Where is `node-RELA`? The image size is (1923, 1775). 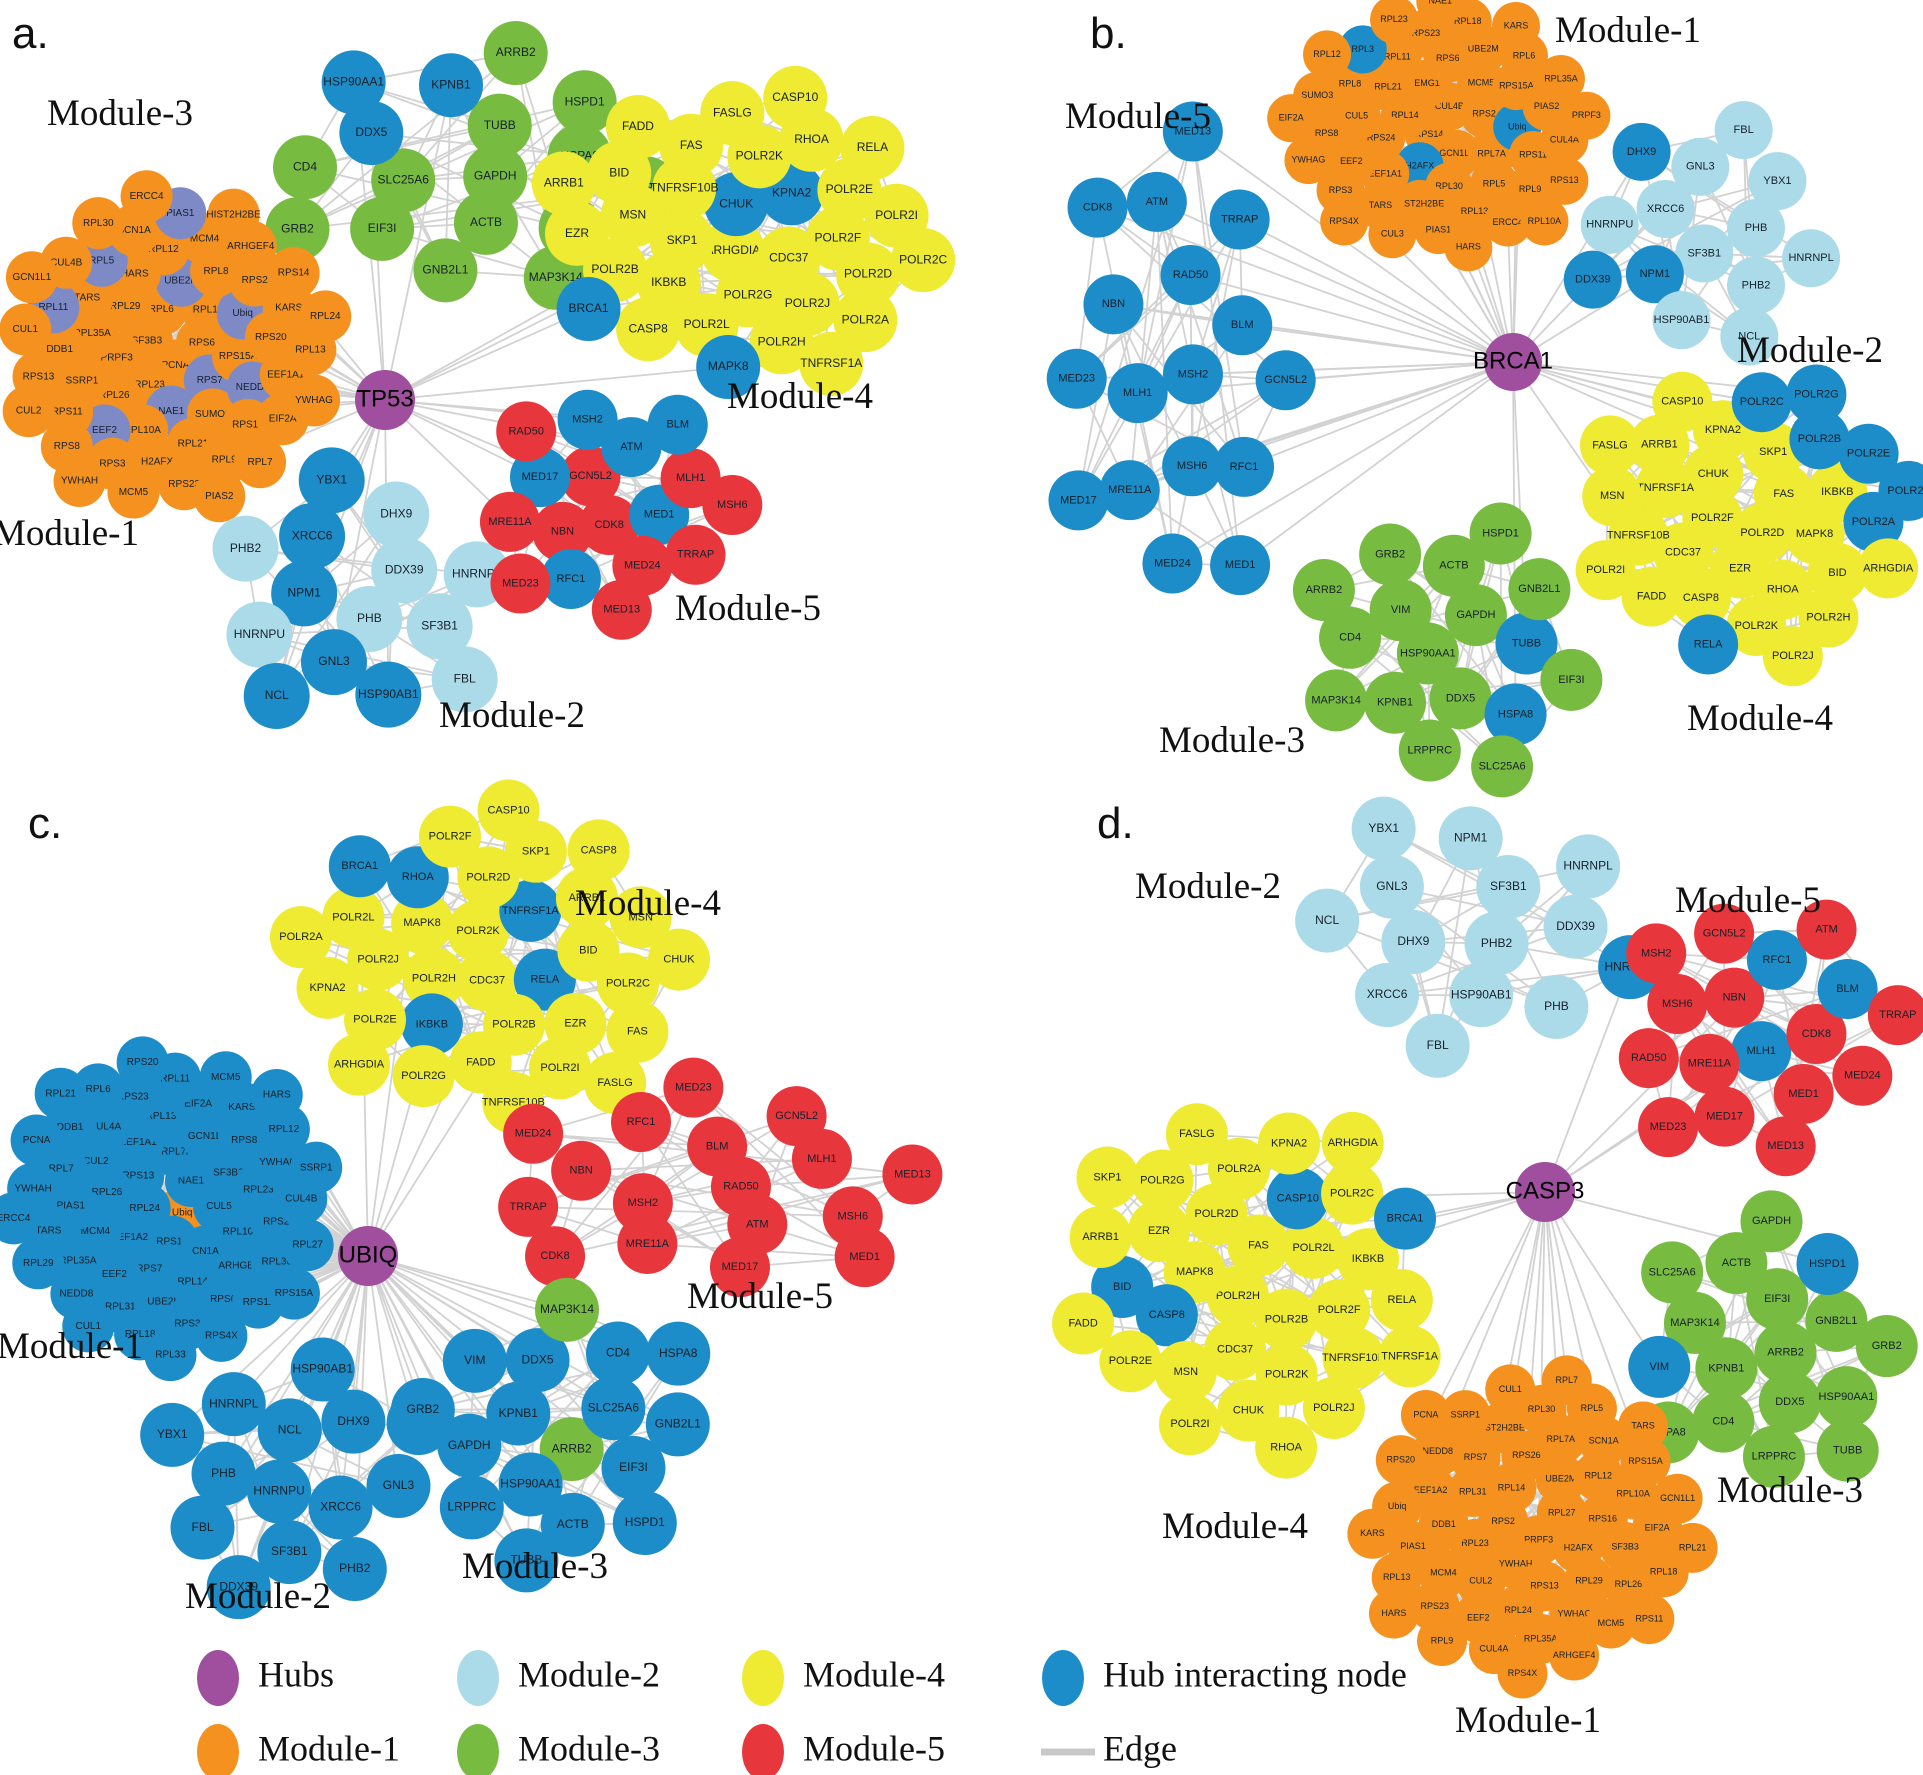 node-RELA is located at coordinates (1401, 1300).